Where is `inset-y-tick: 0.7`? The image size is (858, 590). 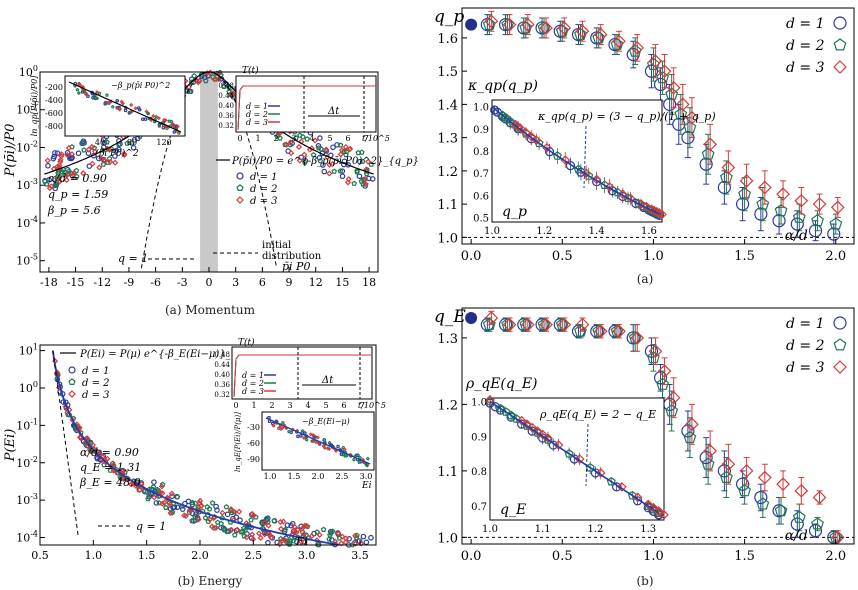
inset-y-tick: 0.7 is located at coordinates (479, 507).